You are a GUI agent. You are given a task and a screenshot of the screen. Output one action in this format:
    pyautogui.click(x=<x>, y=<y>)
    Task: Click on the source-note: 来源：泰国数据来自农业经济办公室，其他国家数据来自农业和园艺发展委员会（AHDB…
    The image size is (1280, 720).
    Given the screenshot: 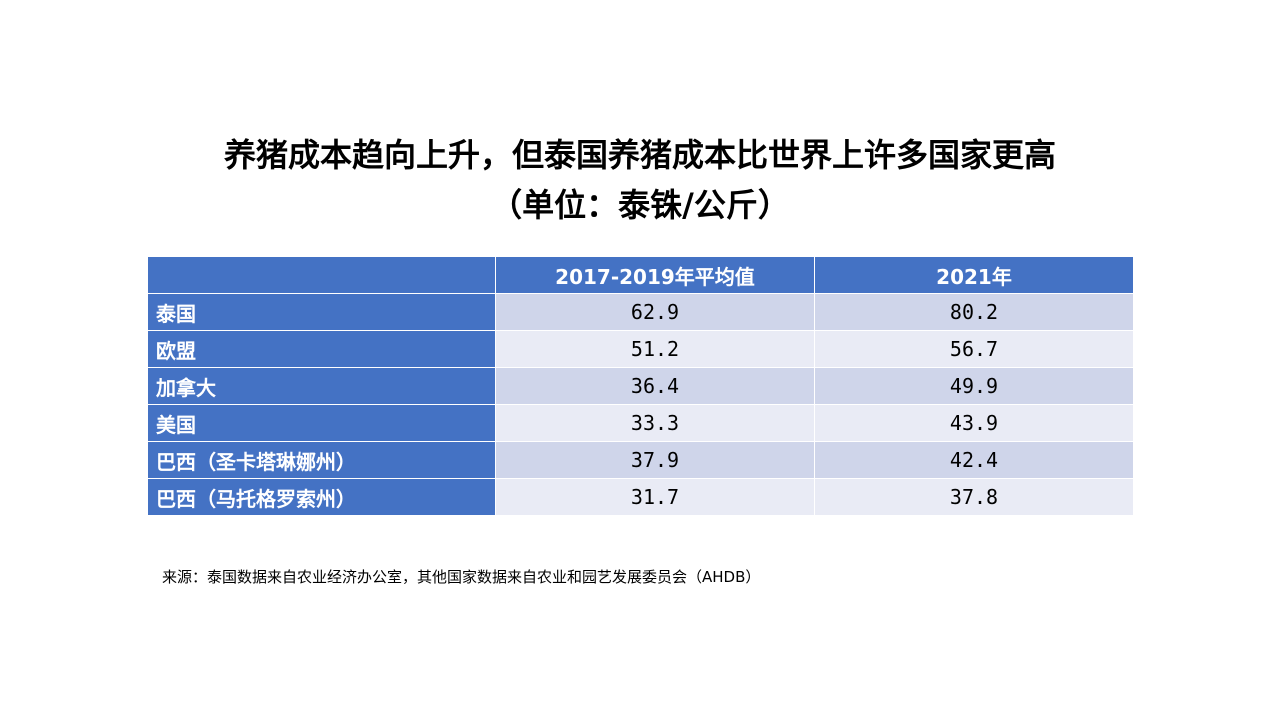 What is the action you would take?
    pyautogui.click(x=461, y=577)
    